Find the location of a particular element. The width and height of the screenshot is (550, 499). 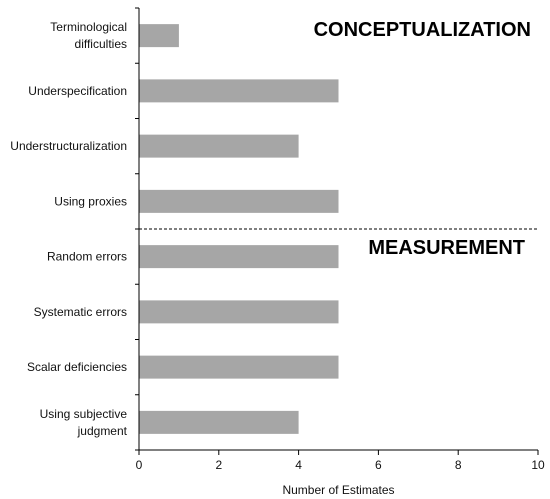

x-tick-label: 4 is located at coordinates (298, 465).